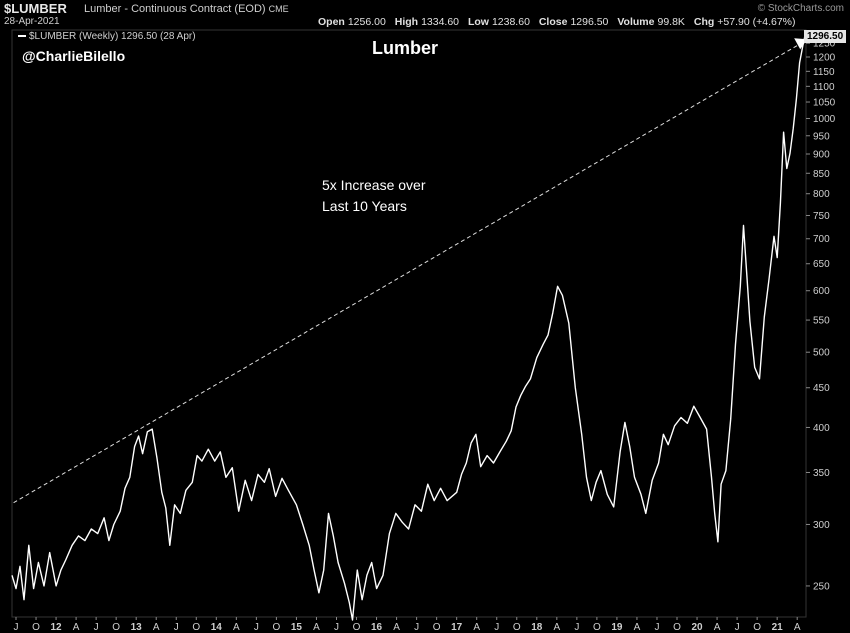 This screenshot has height=633, width=850. Describe the element at coordinates (821, 174) in the screenshot. I see `y-tick-label: 850` at that location.